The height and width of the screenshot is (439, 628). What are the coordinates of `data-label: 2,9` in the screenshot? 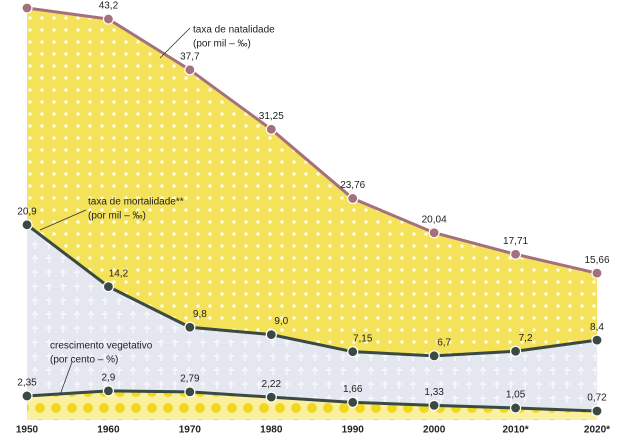 It's located at (108, 378).